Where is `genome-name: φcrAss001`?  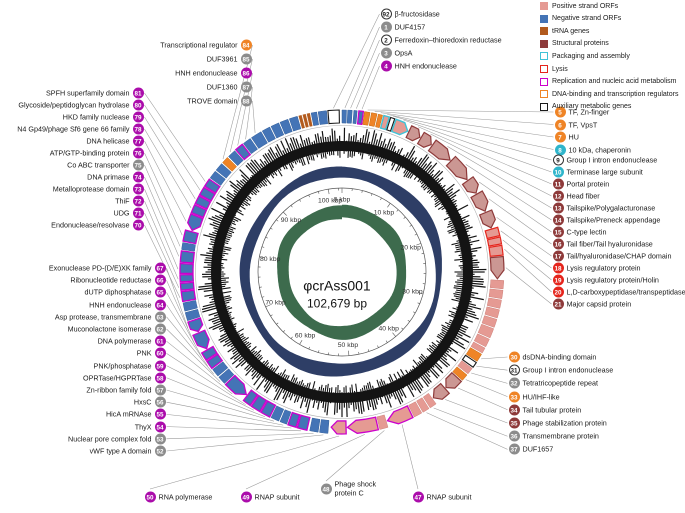
genome-name: φcrAss001 is located at coordinates (337, 285).